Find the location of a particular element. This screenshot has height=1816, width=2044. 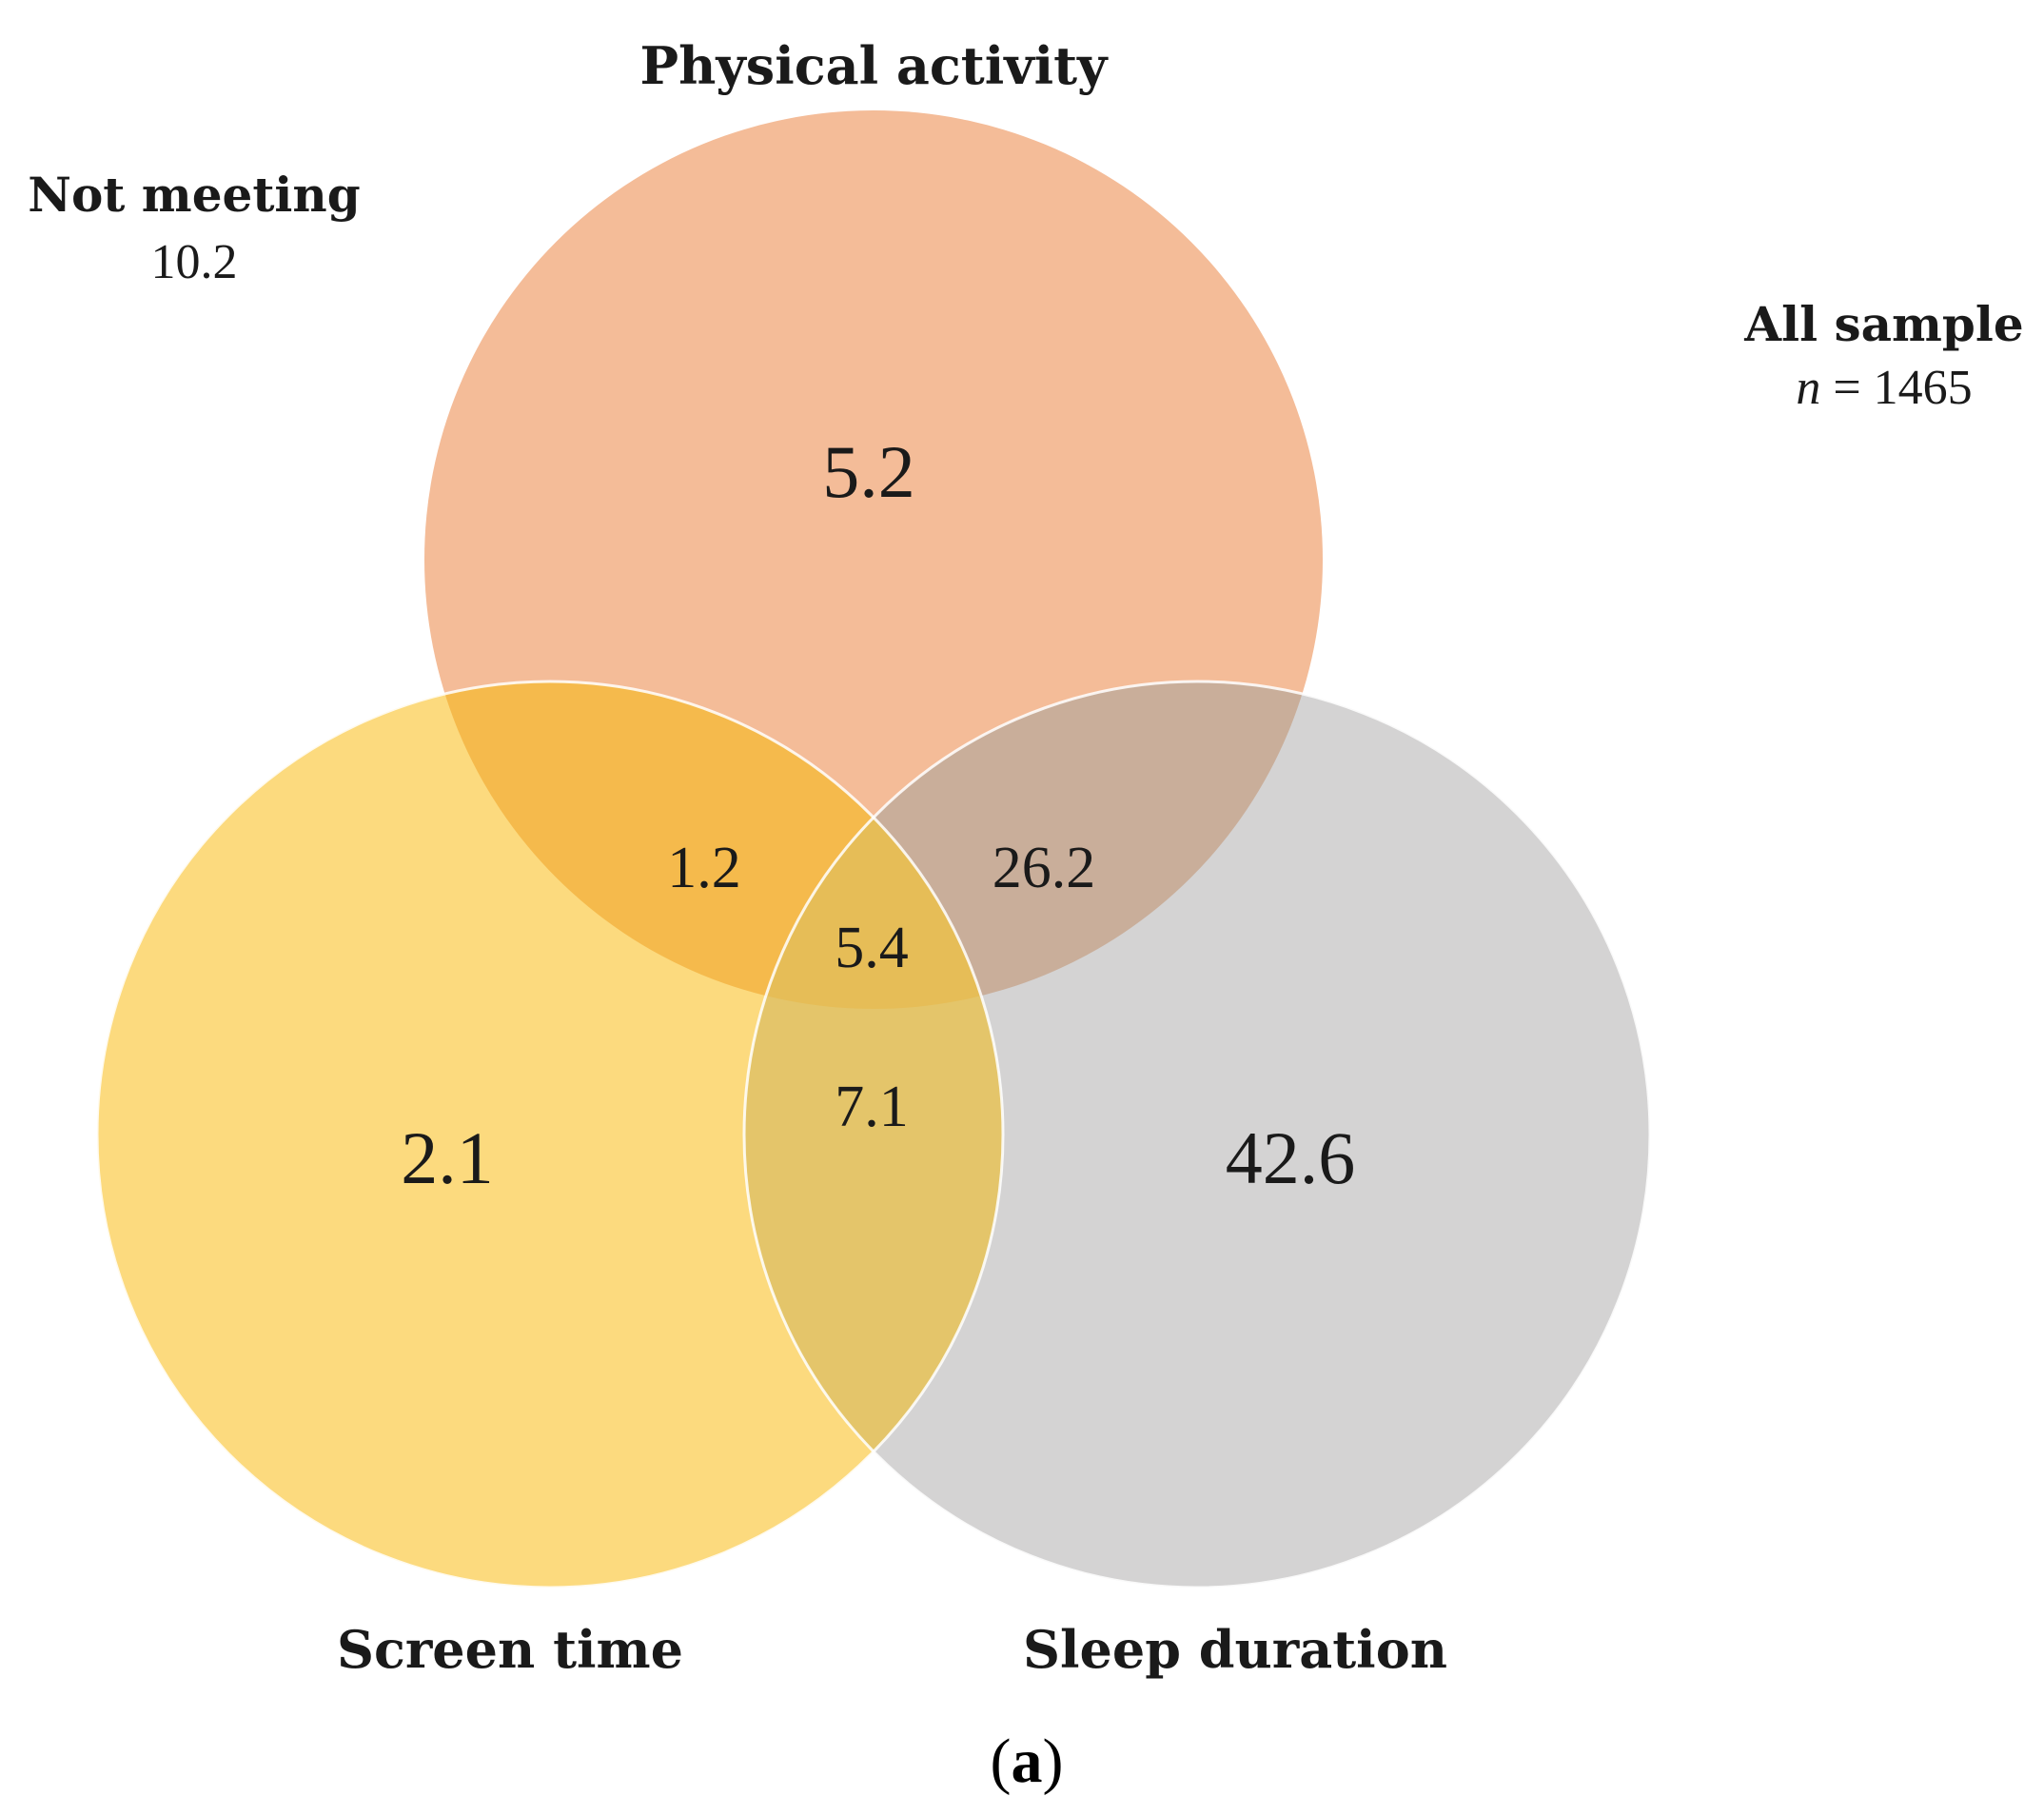

not-meeting-label: Not meeting is located at coordinates (195, 195).